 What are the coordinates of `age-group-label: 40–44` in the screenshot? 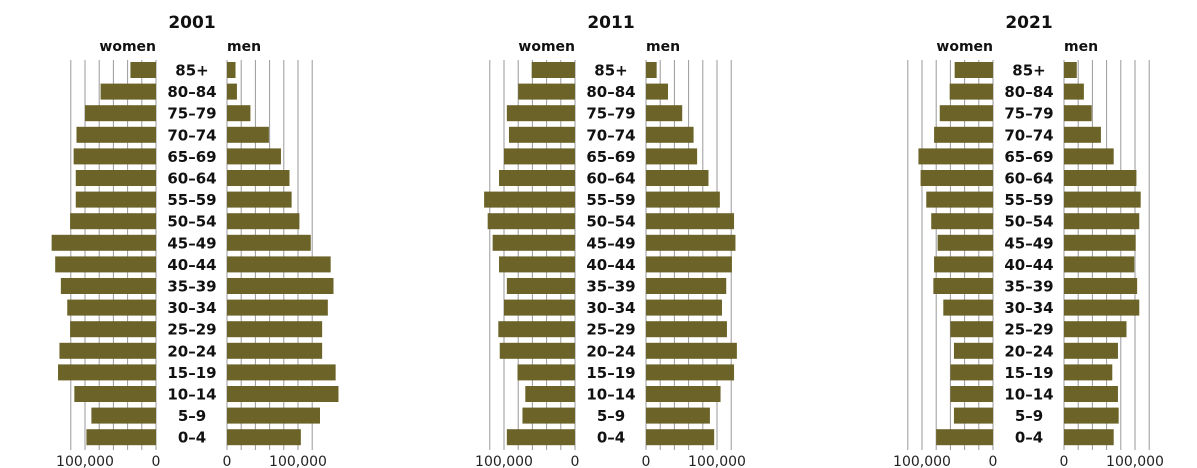 It's located at (191, 265).